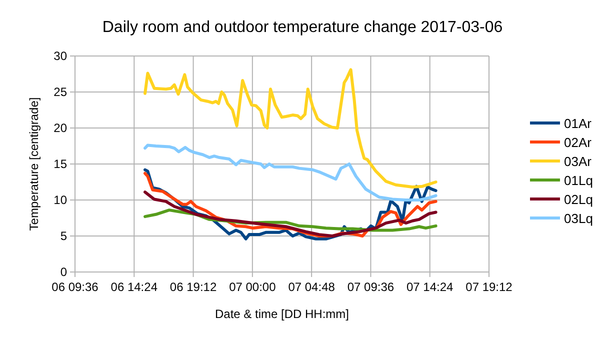 Image resolution: width=605 pixels, height=340 pixels. Describe the element at coordinates (61, 92) in the screenshot. I see `y-tick-label: 25` at that location.